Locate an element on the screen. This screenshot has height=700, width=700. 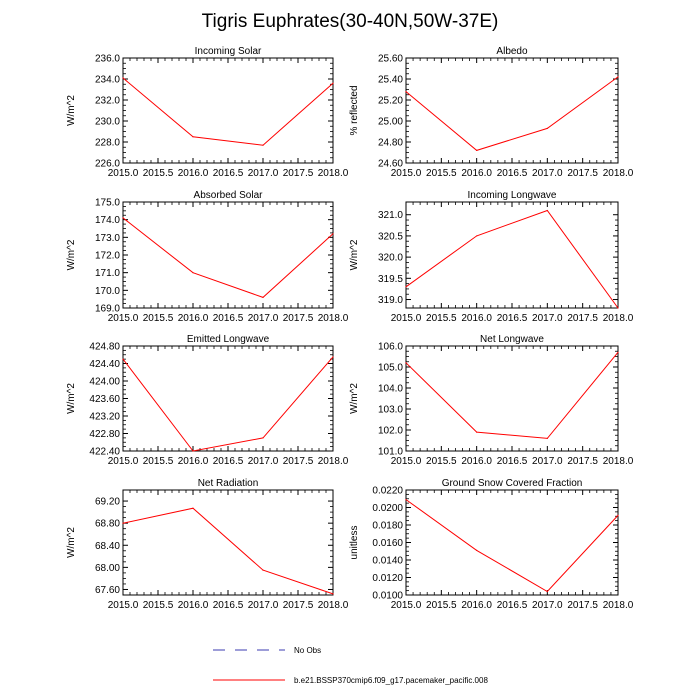
y-tick-label: 172.0 is located at coordinates (107, 256).